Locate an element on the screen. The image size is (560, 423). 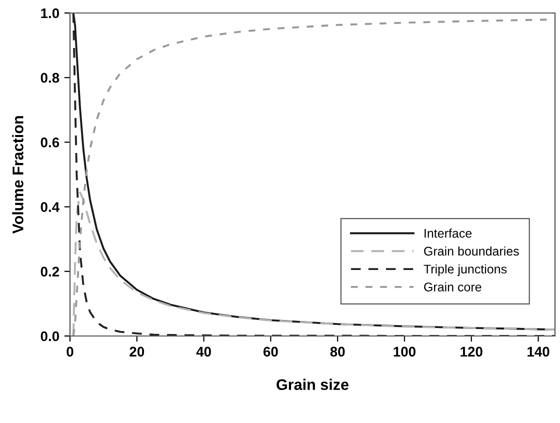
x-tick-label: 140 is located at coordinates (539, 351).